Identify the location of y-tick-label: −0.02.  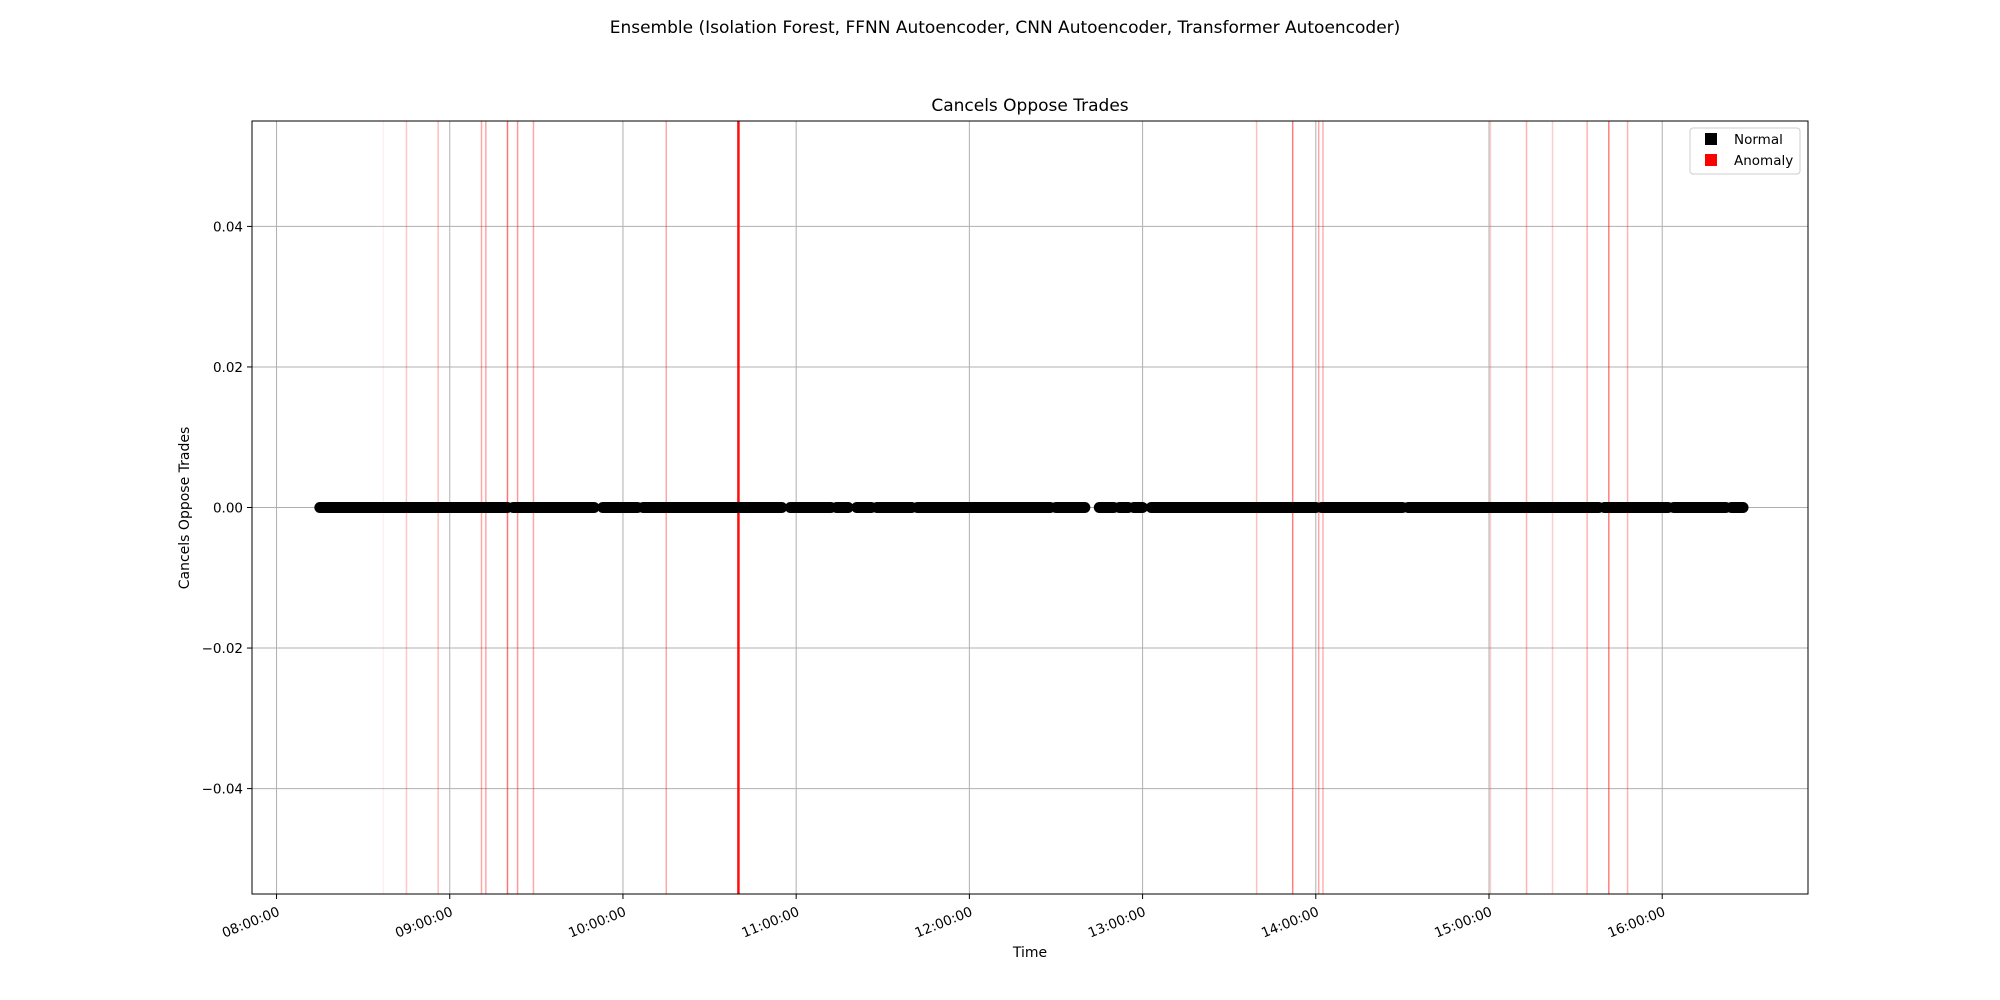
(222, 649).